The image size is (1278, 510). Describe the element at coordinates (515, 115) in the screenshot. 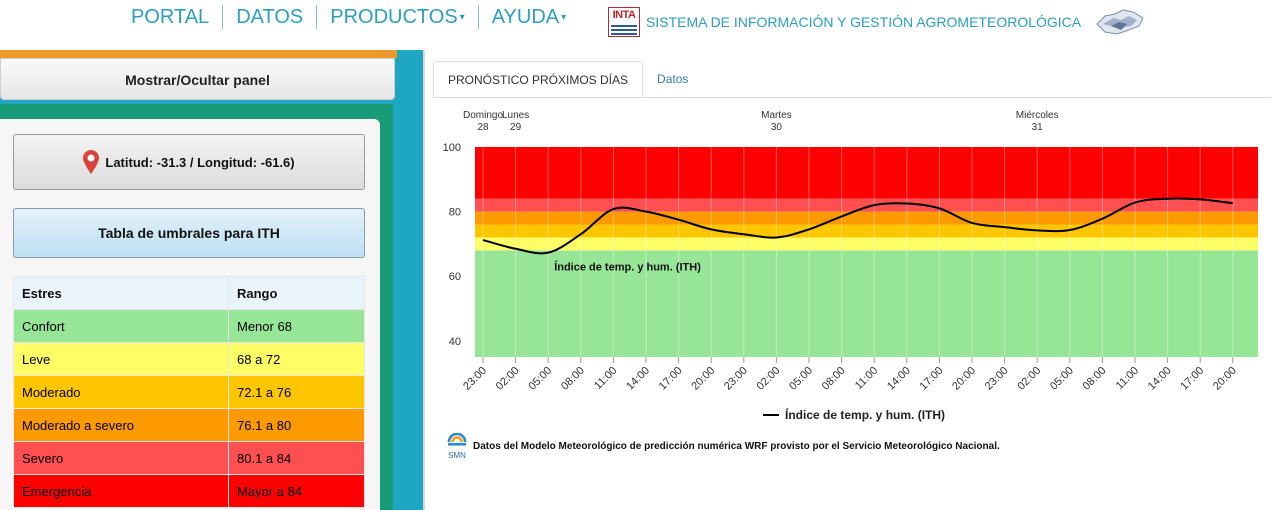

I see `day-name-label: Lunes` at that location.